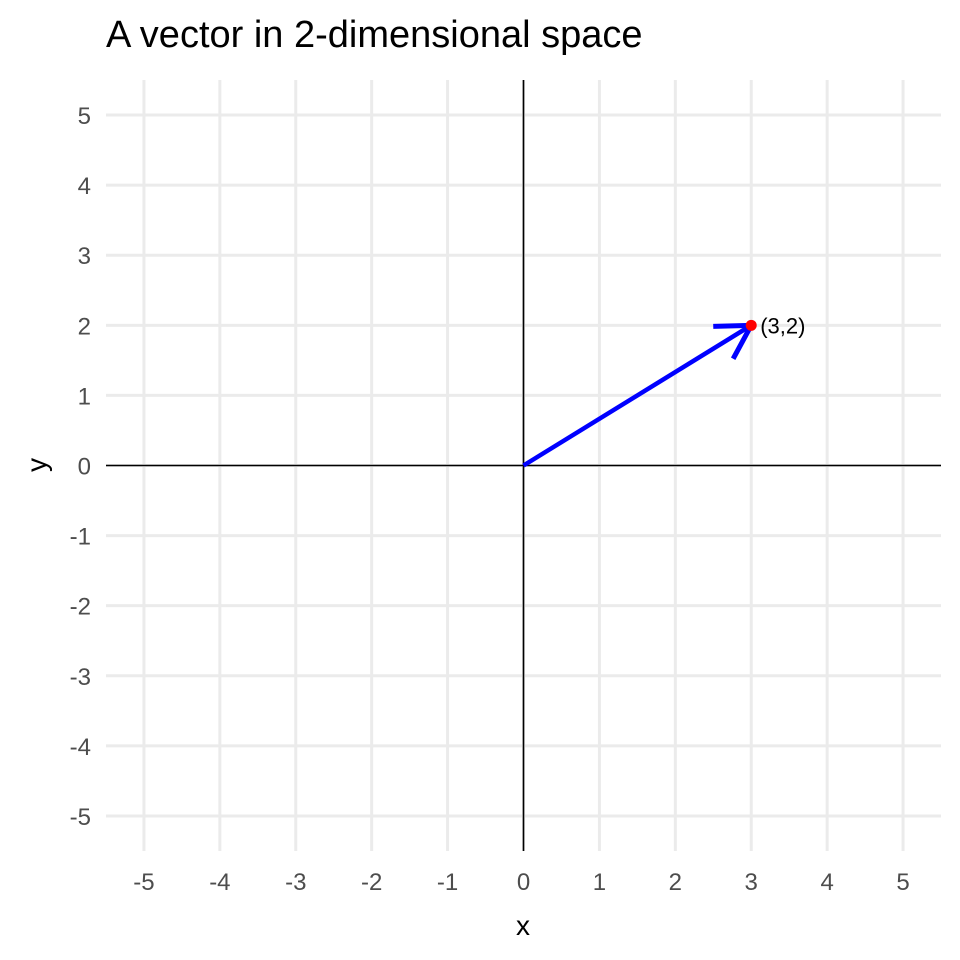 This screenshot has width=960, height=960. What do you see at coordinates (219, 882) in the screenshot?
I see `x-tick-label: -4` at bounding box center [219, 882].